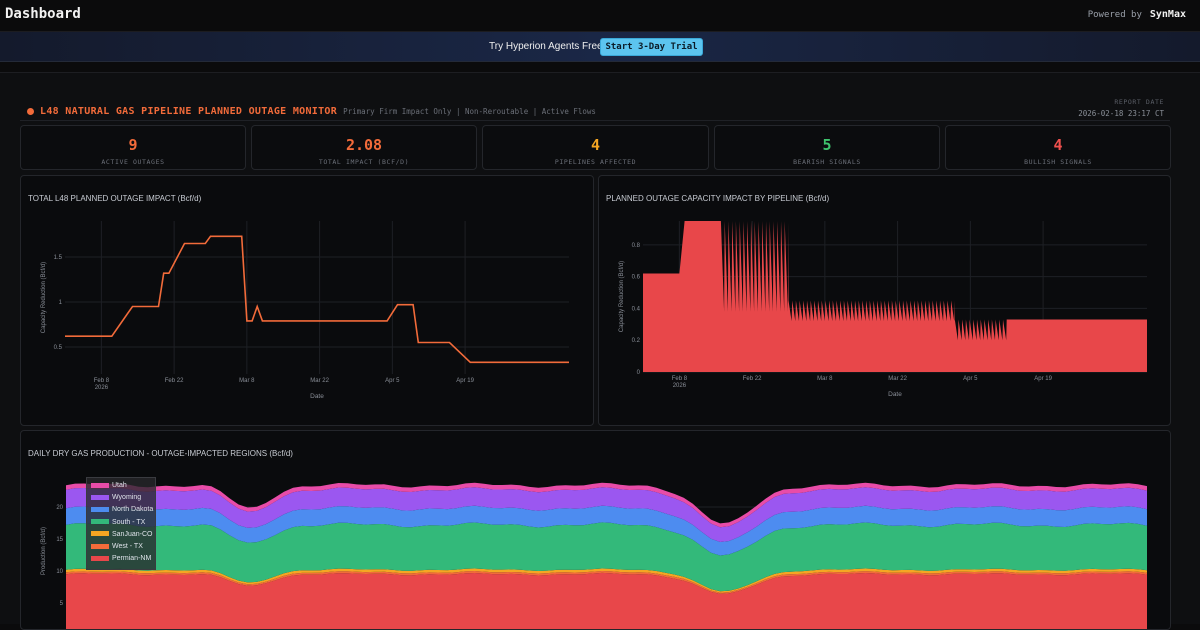  I want to click on legend-item: SanJuan-CO, so click(121, 534).